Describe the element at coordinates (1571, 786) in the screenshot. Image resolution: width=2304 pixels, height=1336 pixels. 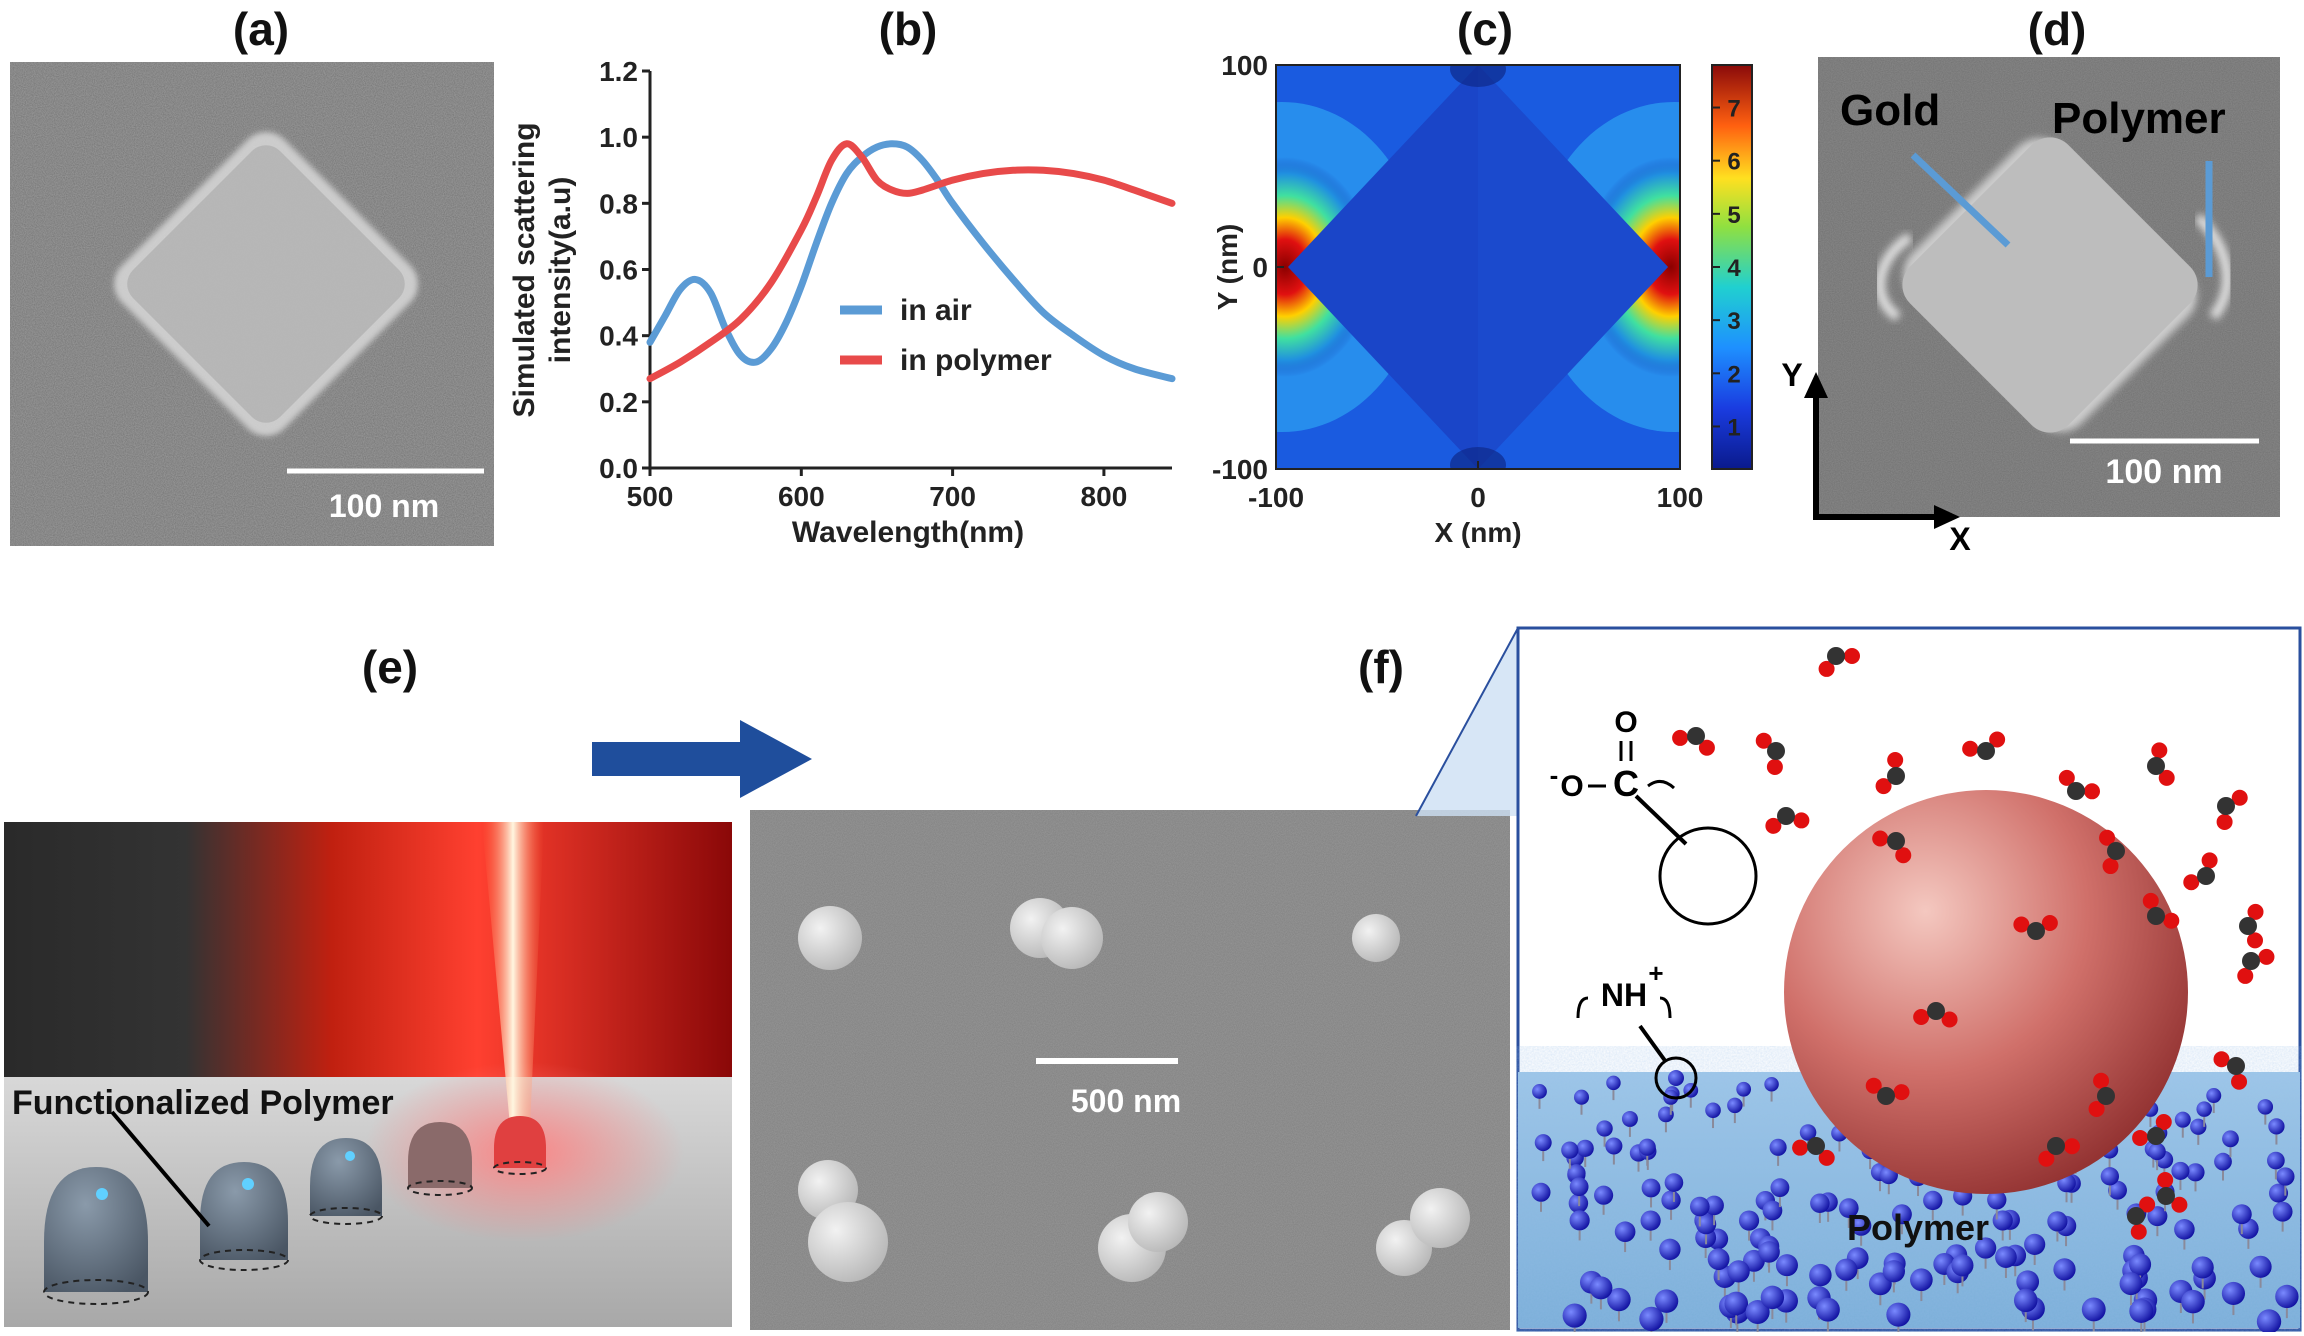
I see `carboxyl-O-left: O` at that location.